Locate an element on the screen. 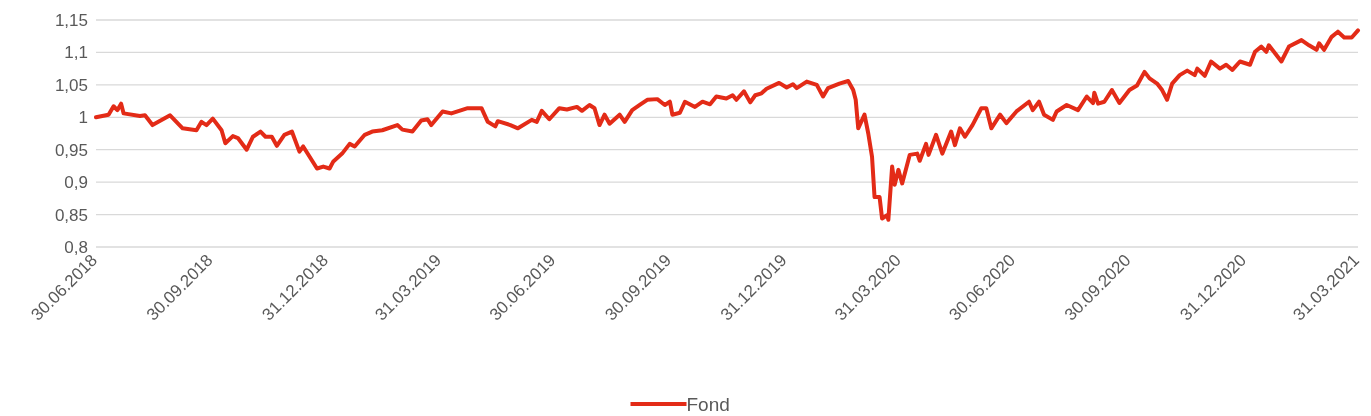 The image size is (1371, 416). y-tick-label: 0,85 is located at coordinates (71, 215).